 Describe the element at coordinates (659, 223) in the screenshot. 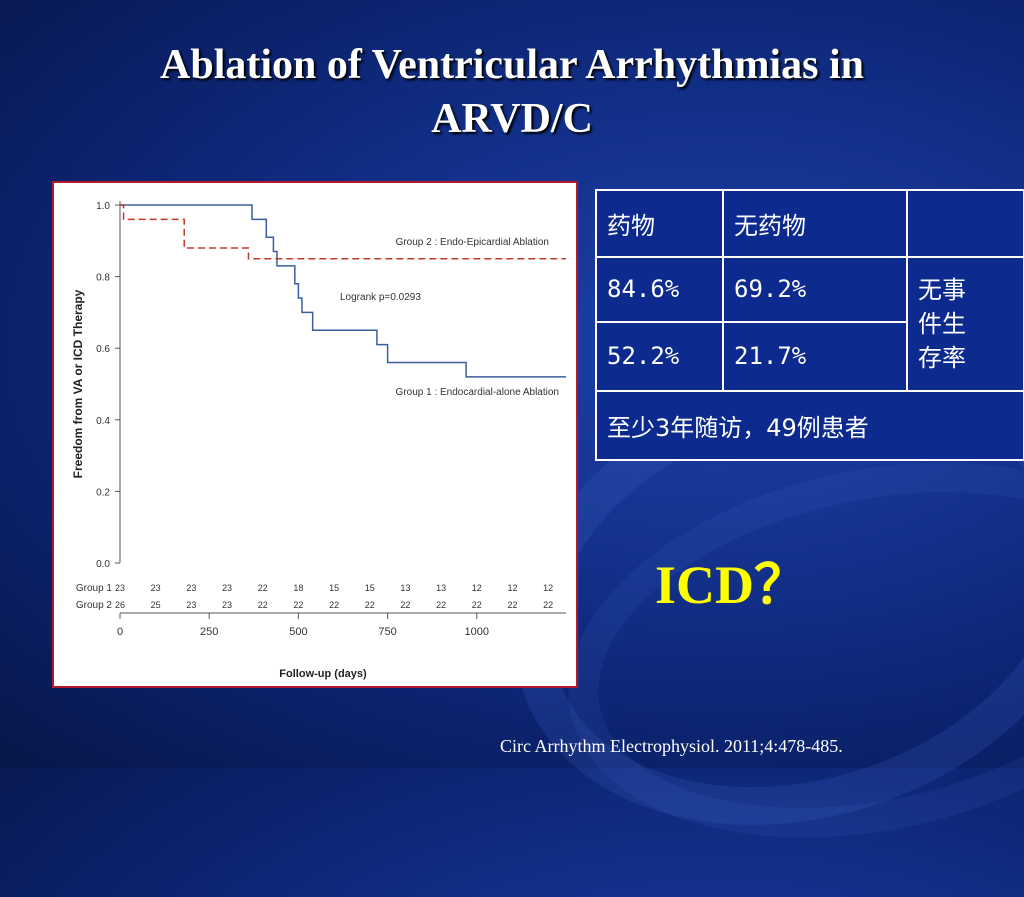

I see `header-drug: 药物` at that location.